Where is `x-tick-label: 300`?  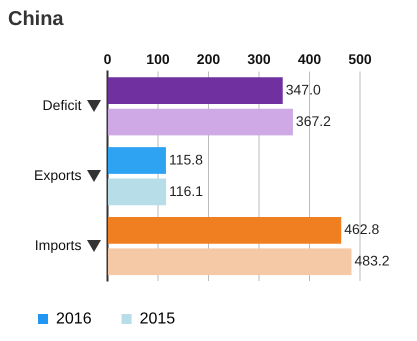
x-tick-label: 300 is located at coordinates (259, 58).